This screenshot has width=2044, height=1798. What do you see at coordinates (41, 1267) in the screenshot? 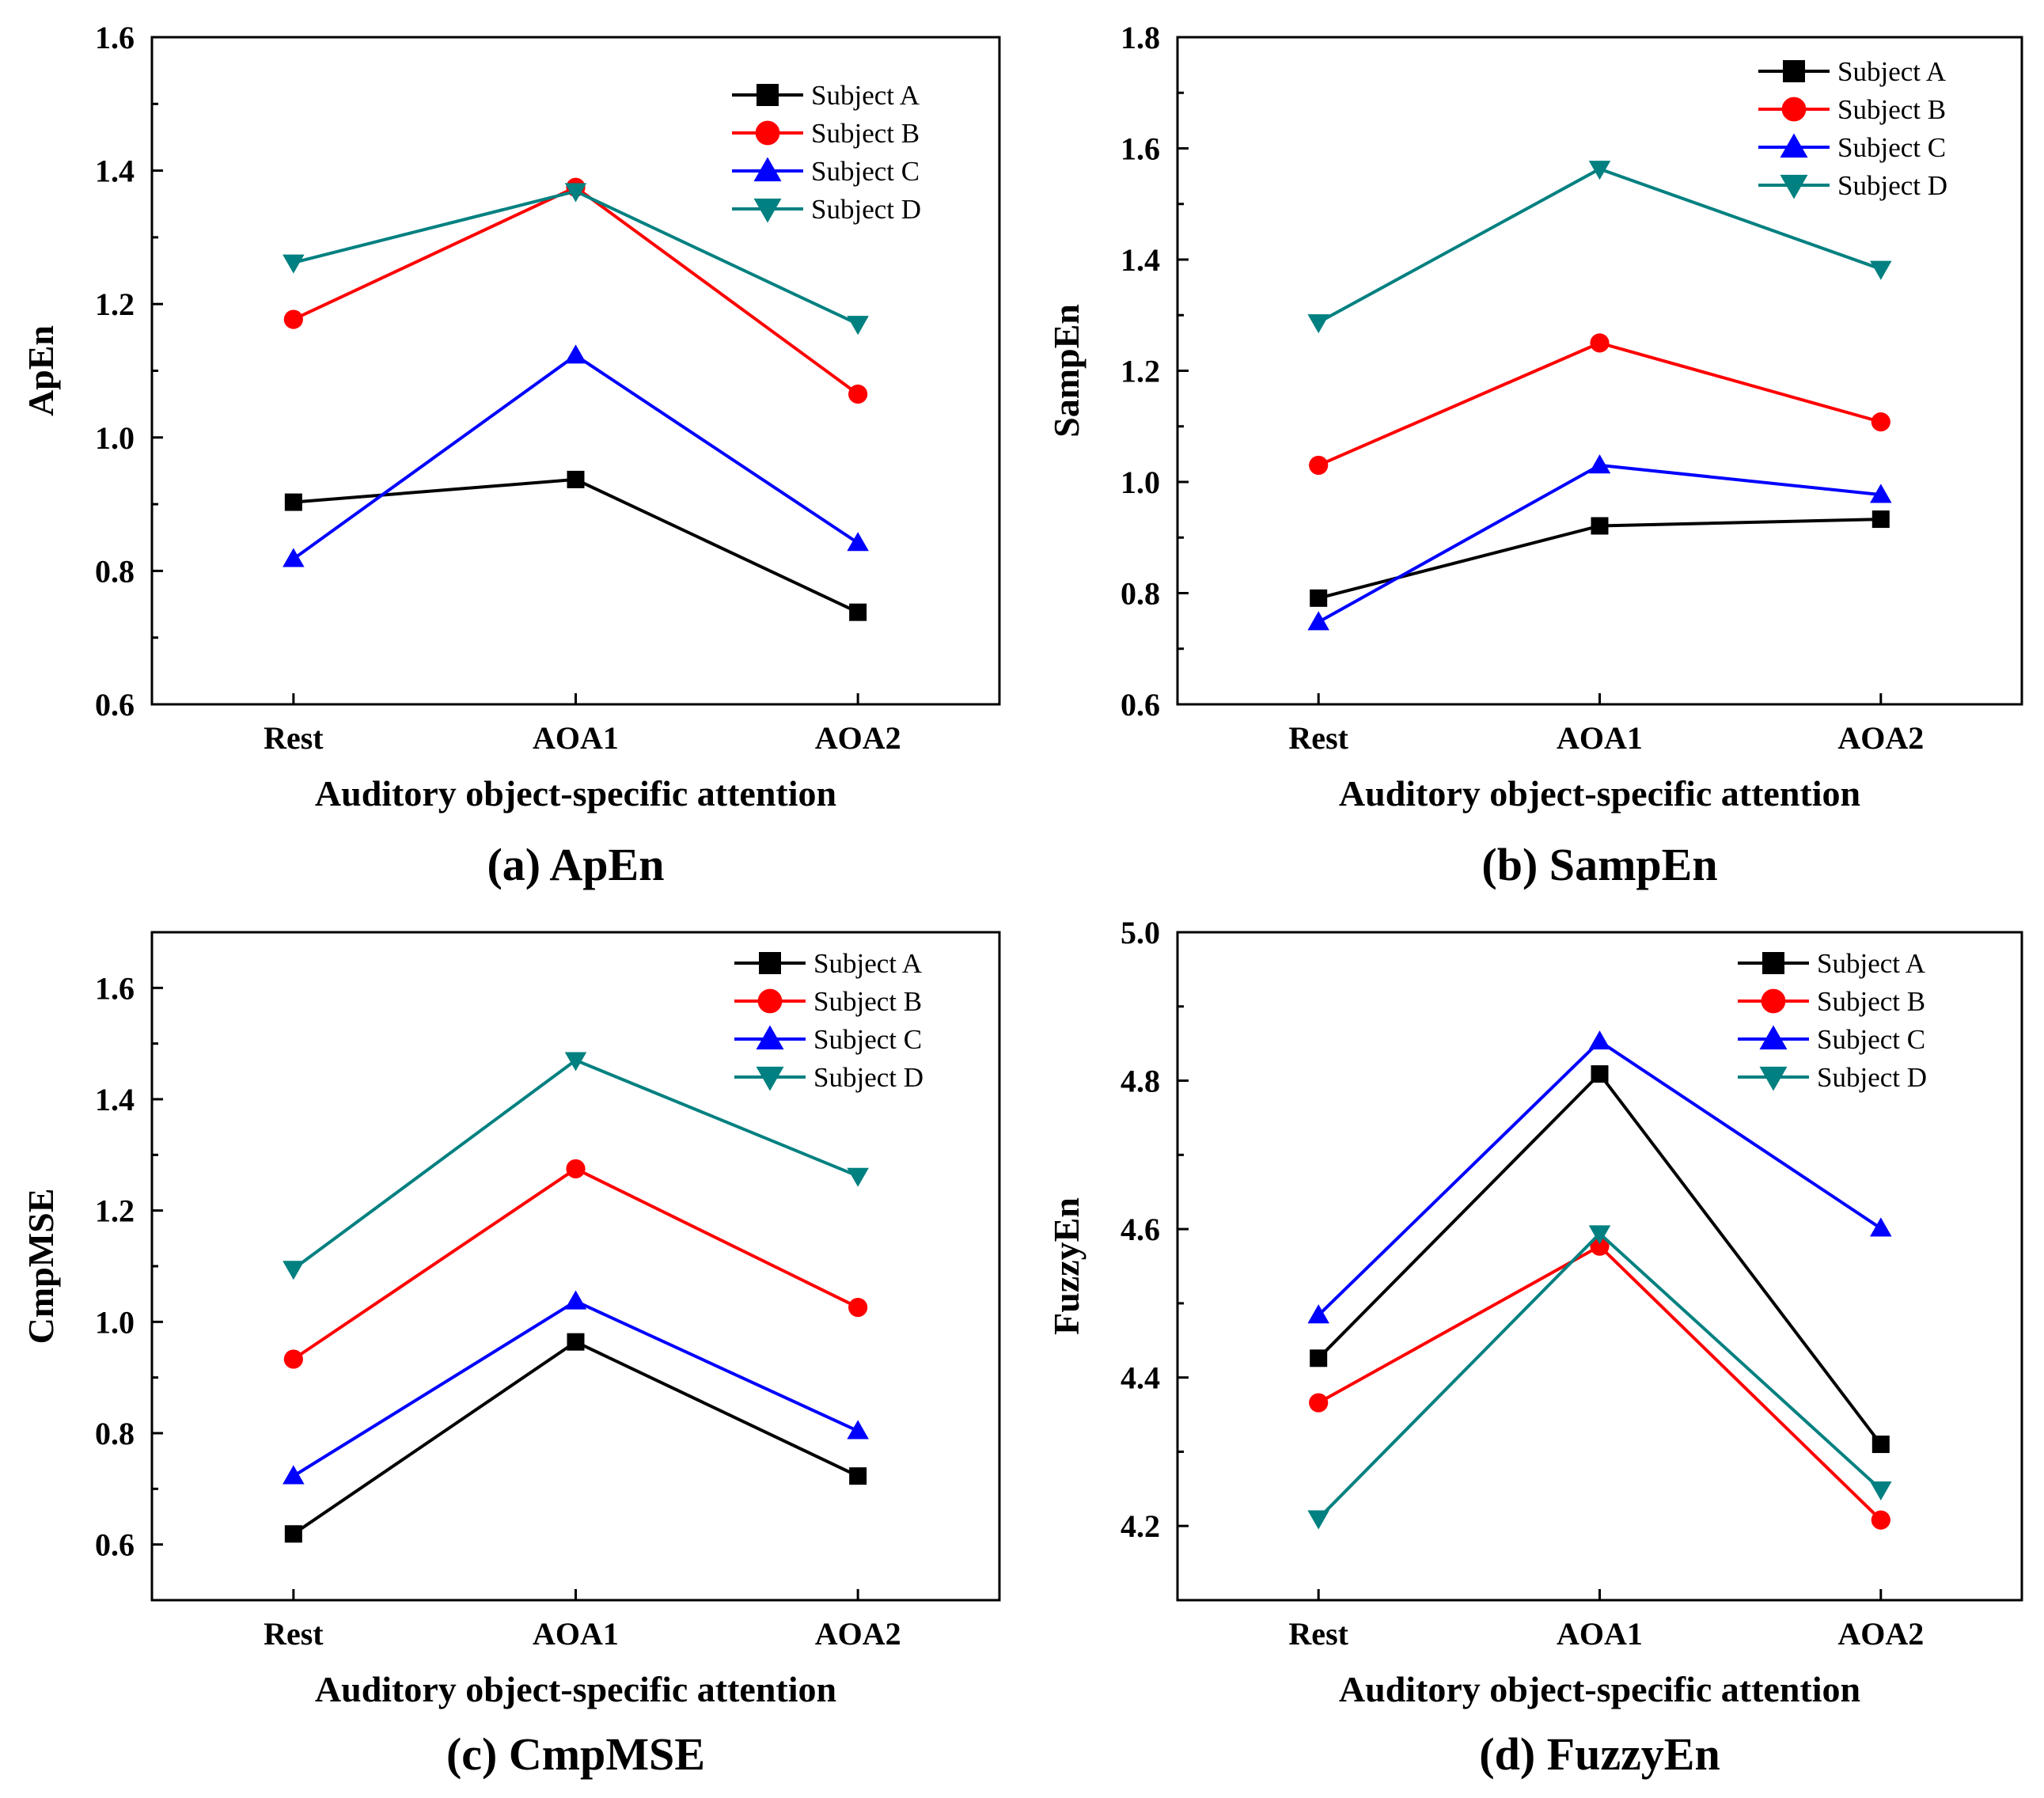
I see `y-axis-label: CmpMSE` at bounding box center [41, 1267].